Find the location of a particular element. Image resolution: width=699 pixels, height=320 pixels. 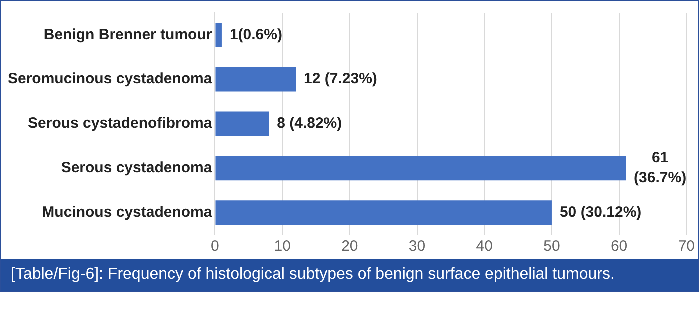

text: [Table/Fig-6]: Frequency of histological subtypes of benign surface epithelial tumours. is located at coordinates (349, 275).